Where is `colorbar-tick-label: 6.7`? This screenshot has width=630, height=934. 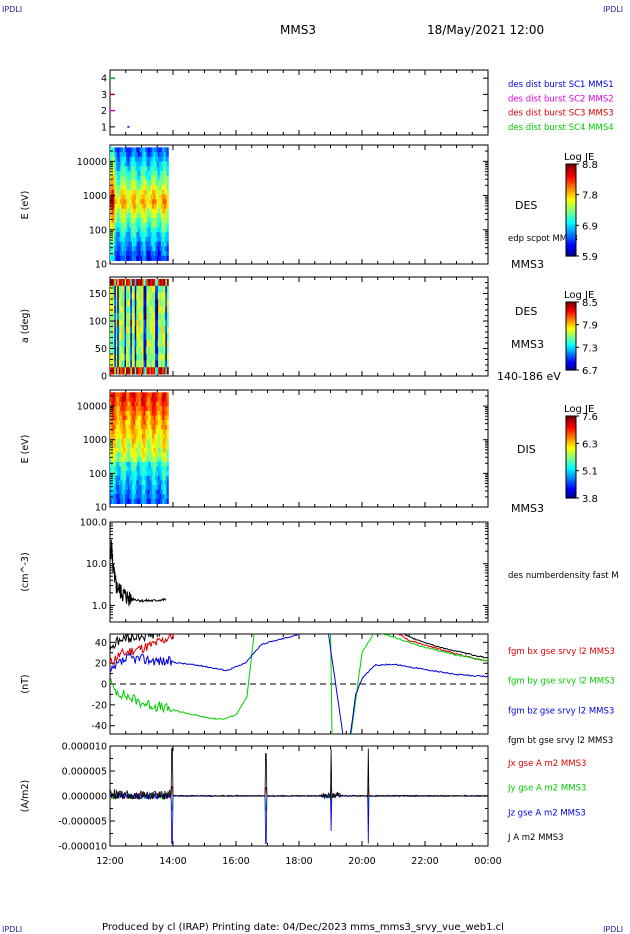 colorbar-tick-label: 6.7 is located at coordinates (590, 371).